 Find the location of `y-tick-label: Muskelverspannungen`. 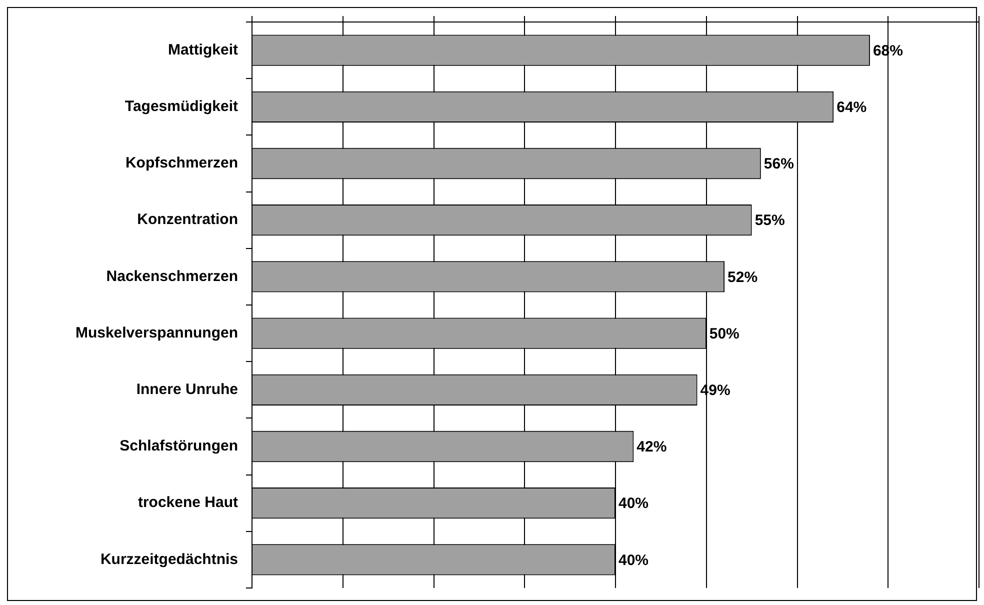

y-tick-label: Muskelverspannungen is located at coordinates (156, 333).